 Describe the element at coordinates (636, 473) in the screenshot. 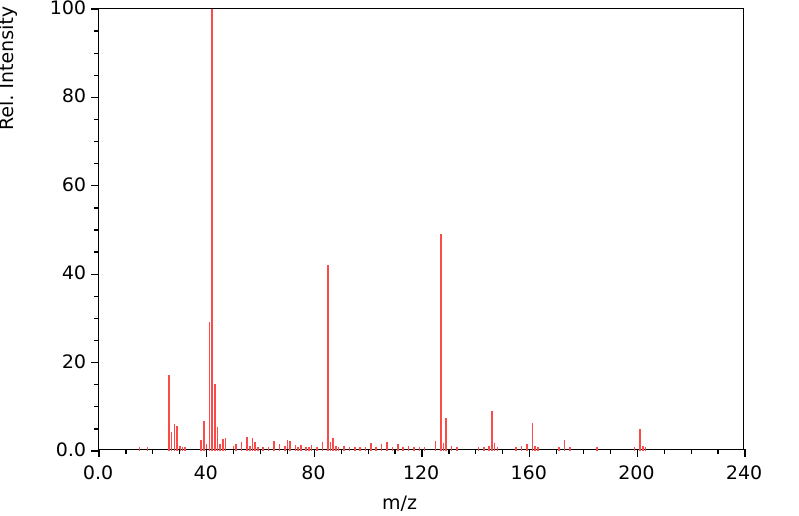

I see `x-tick-label: 200` at that location.